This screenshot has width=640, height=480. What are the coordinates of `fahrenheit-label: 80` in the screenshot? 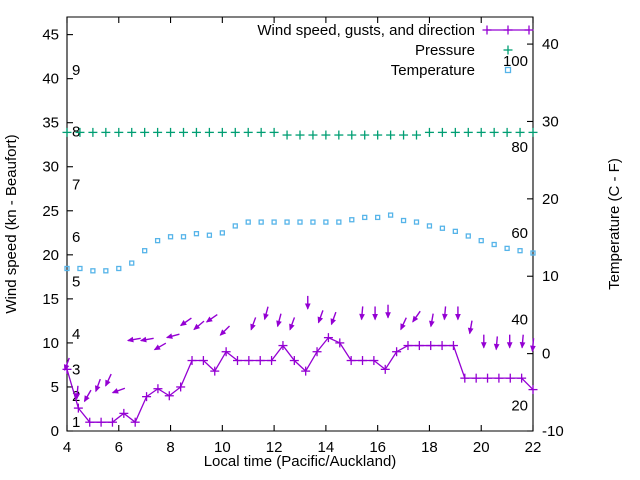 It's located at (519, 147).